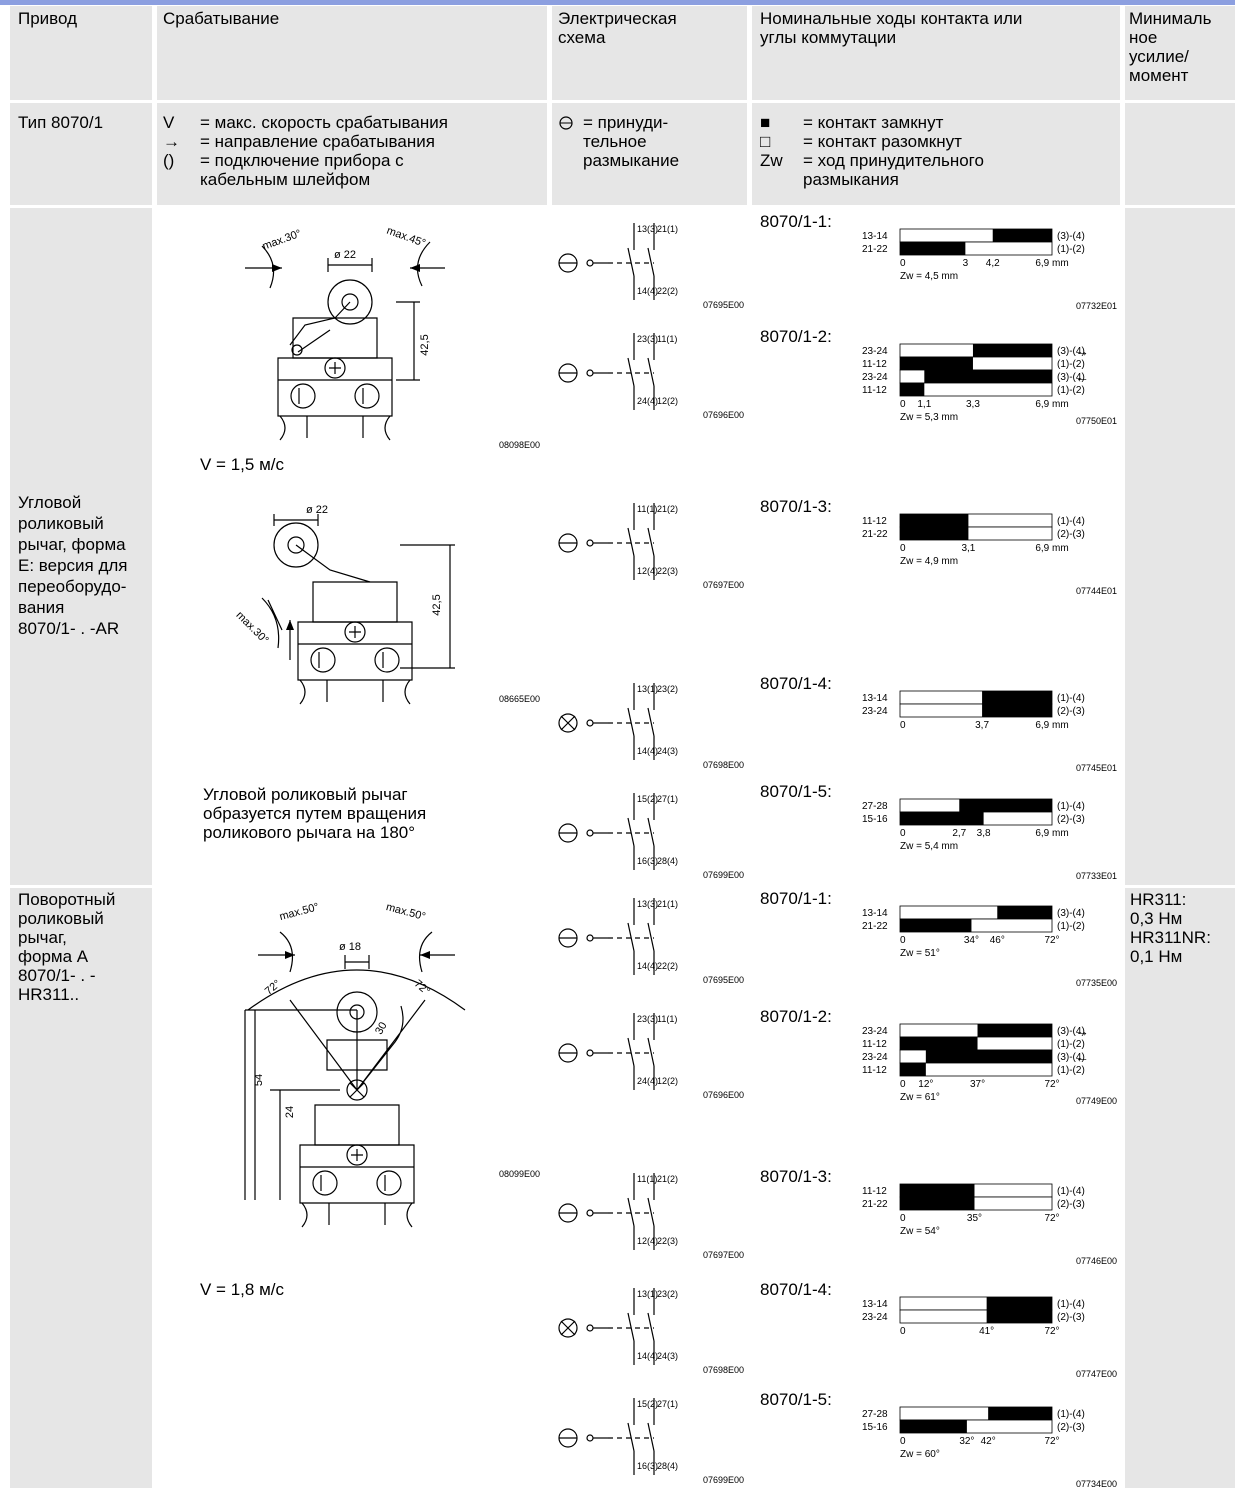 Image resolution: width=1235 pixels, height=1488 pixels. I want to click on direction-arrow: ←, so click(1082, 377).